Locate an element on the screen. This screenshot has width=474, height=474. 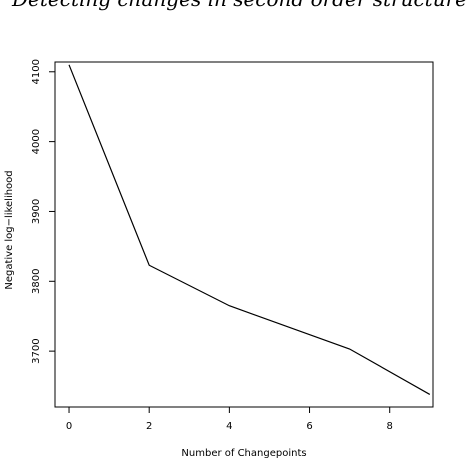
x-tick-label: 6 is located at coordinates (309, 426).